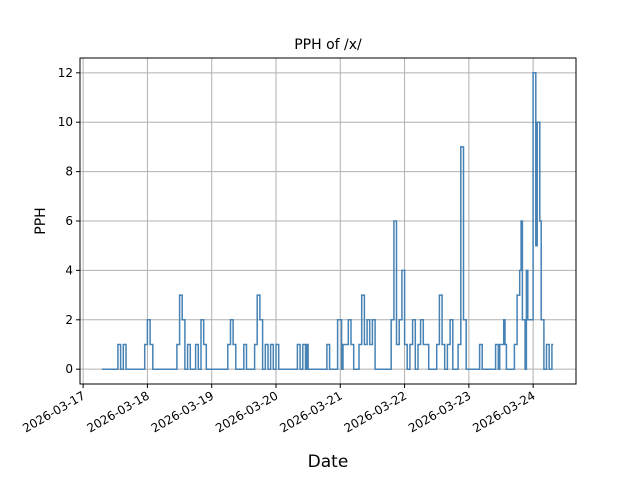 This screenshot has width=640, height=480. Describe the element at coordinates (69, 172) in the screenshot. I see `y-tick-label: 8` at that location.